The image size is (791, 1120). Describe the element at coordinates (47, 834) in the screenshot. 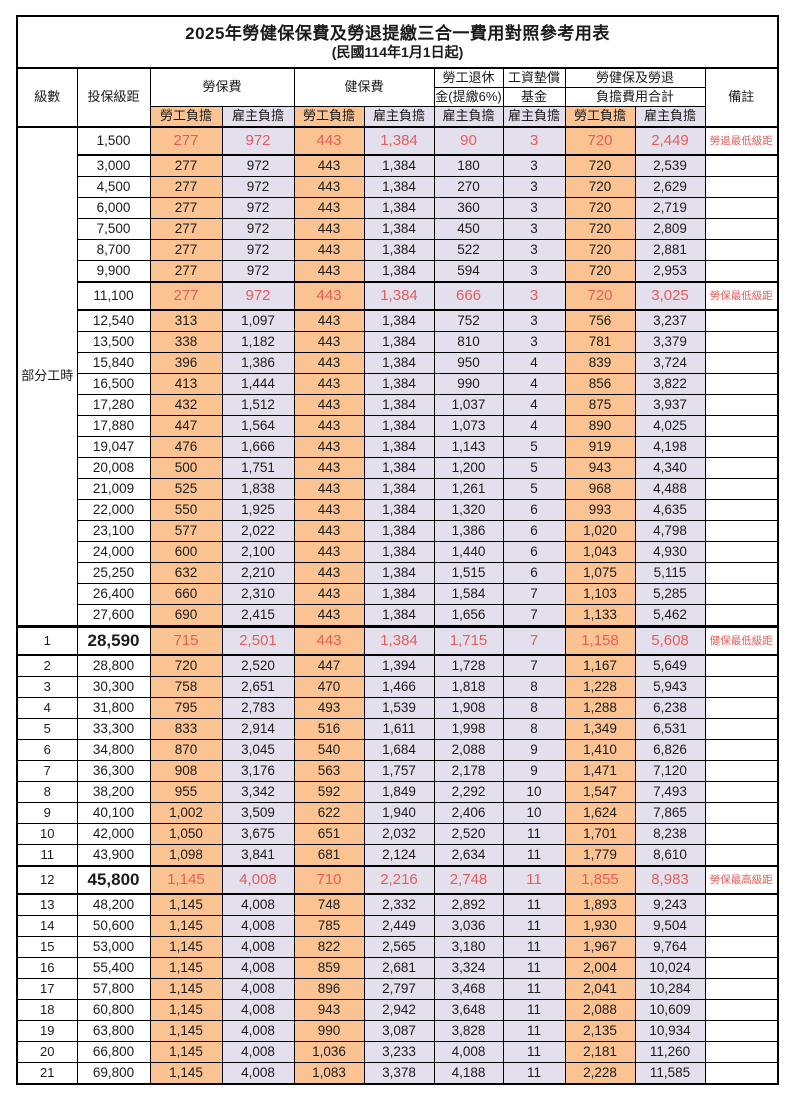

I see `cell-level: 10` at that location.